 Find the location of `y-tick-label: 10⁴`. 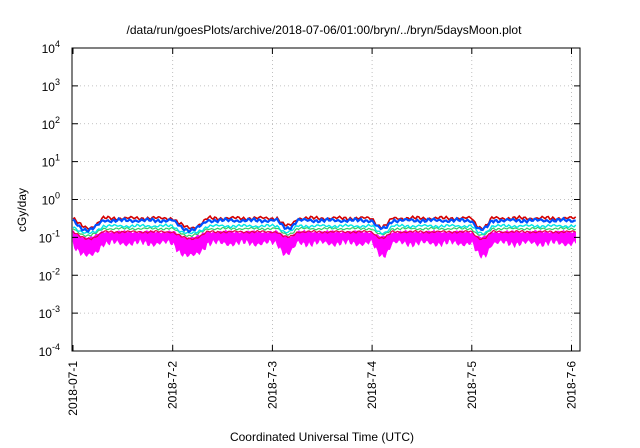

y-tick-label: 10⁴ is located at coordinates (51, 47).